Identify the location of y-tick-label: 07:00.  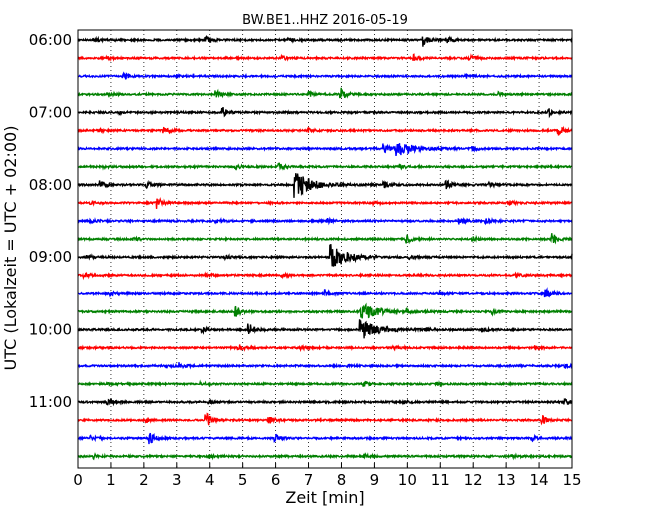
(50, 112).